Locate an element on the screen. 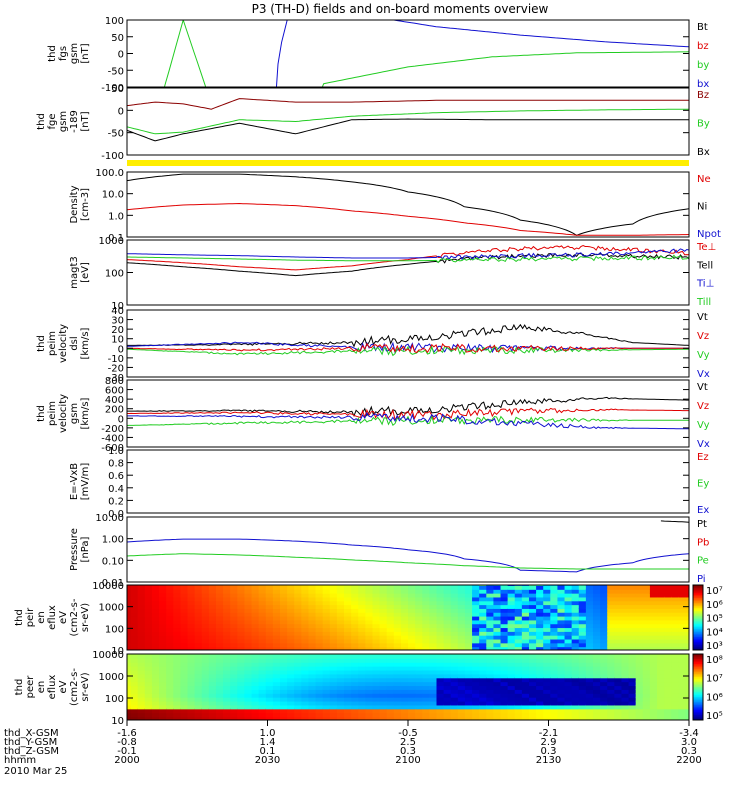  y-axis-label-line: E=-VxB is located at coordinates (74, 481).